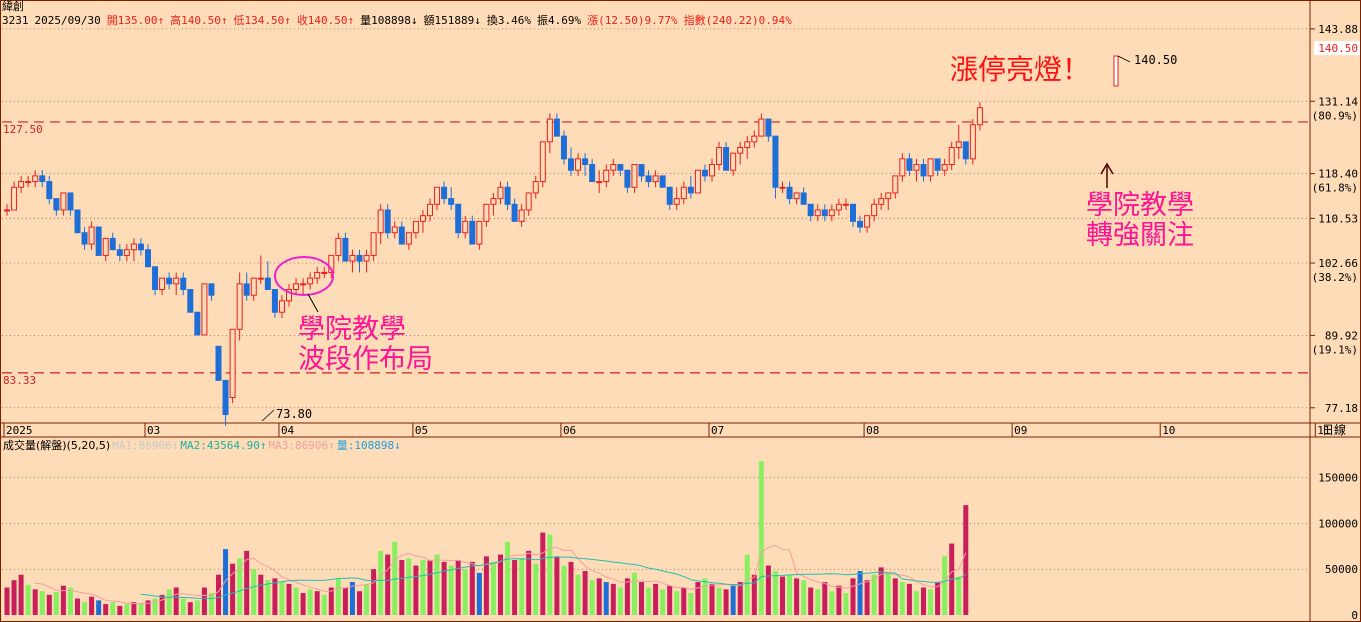 The image size is (1361, 622). I want to click on low-label-leader, so click(268, 415).